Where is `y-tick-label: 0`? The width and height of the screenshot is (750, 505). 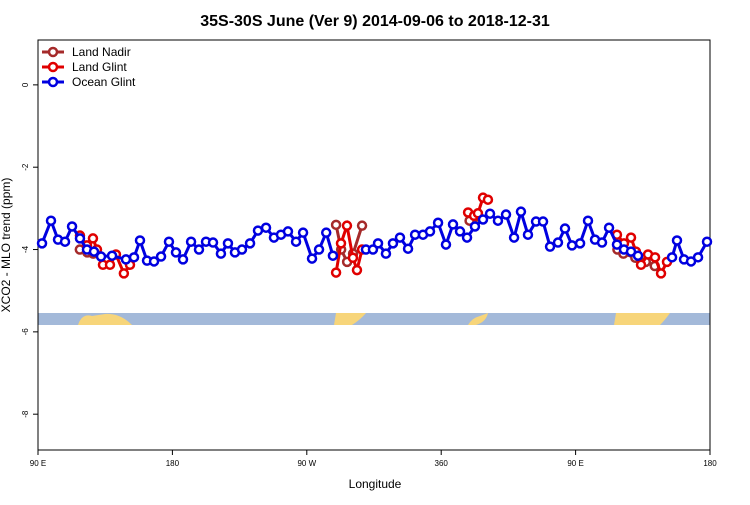 y-tick-label: 0 is located at coordinates (25, 84).